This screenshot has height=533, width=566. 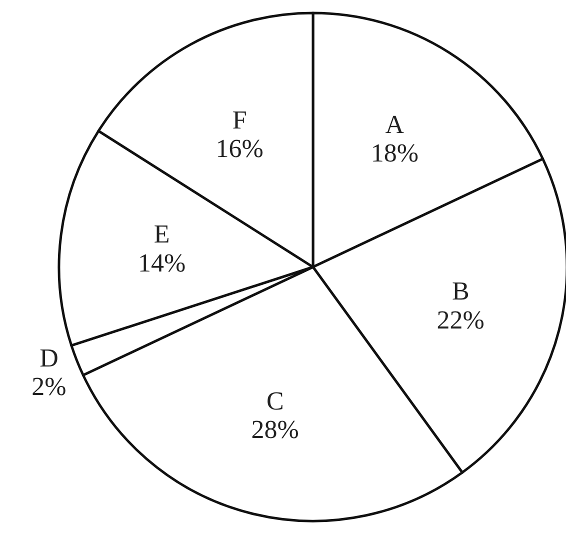 What do you see at coordinates (394, 153) in the screenshot?
I see `data-label: 18%` at bounding box center [394, 153].